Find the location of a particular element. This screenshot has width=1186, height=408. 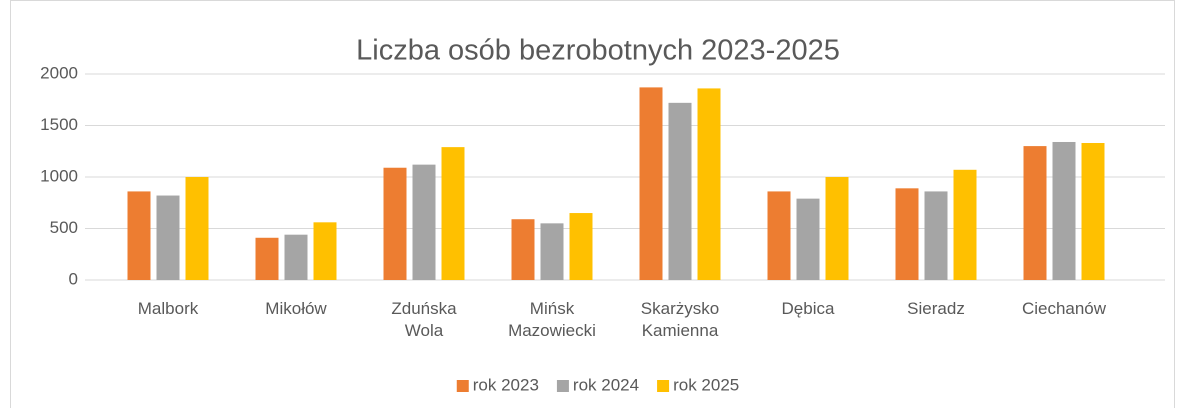

x-tick-label: Mińsk Mazowiecki is located at coordinates (552, 319).